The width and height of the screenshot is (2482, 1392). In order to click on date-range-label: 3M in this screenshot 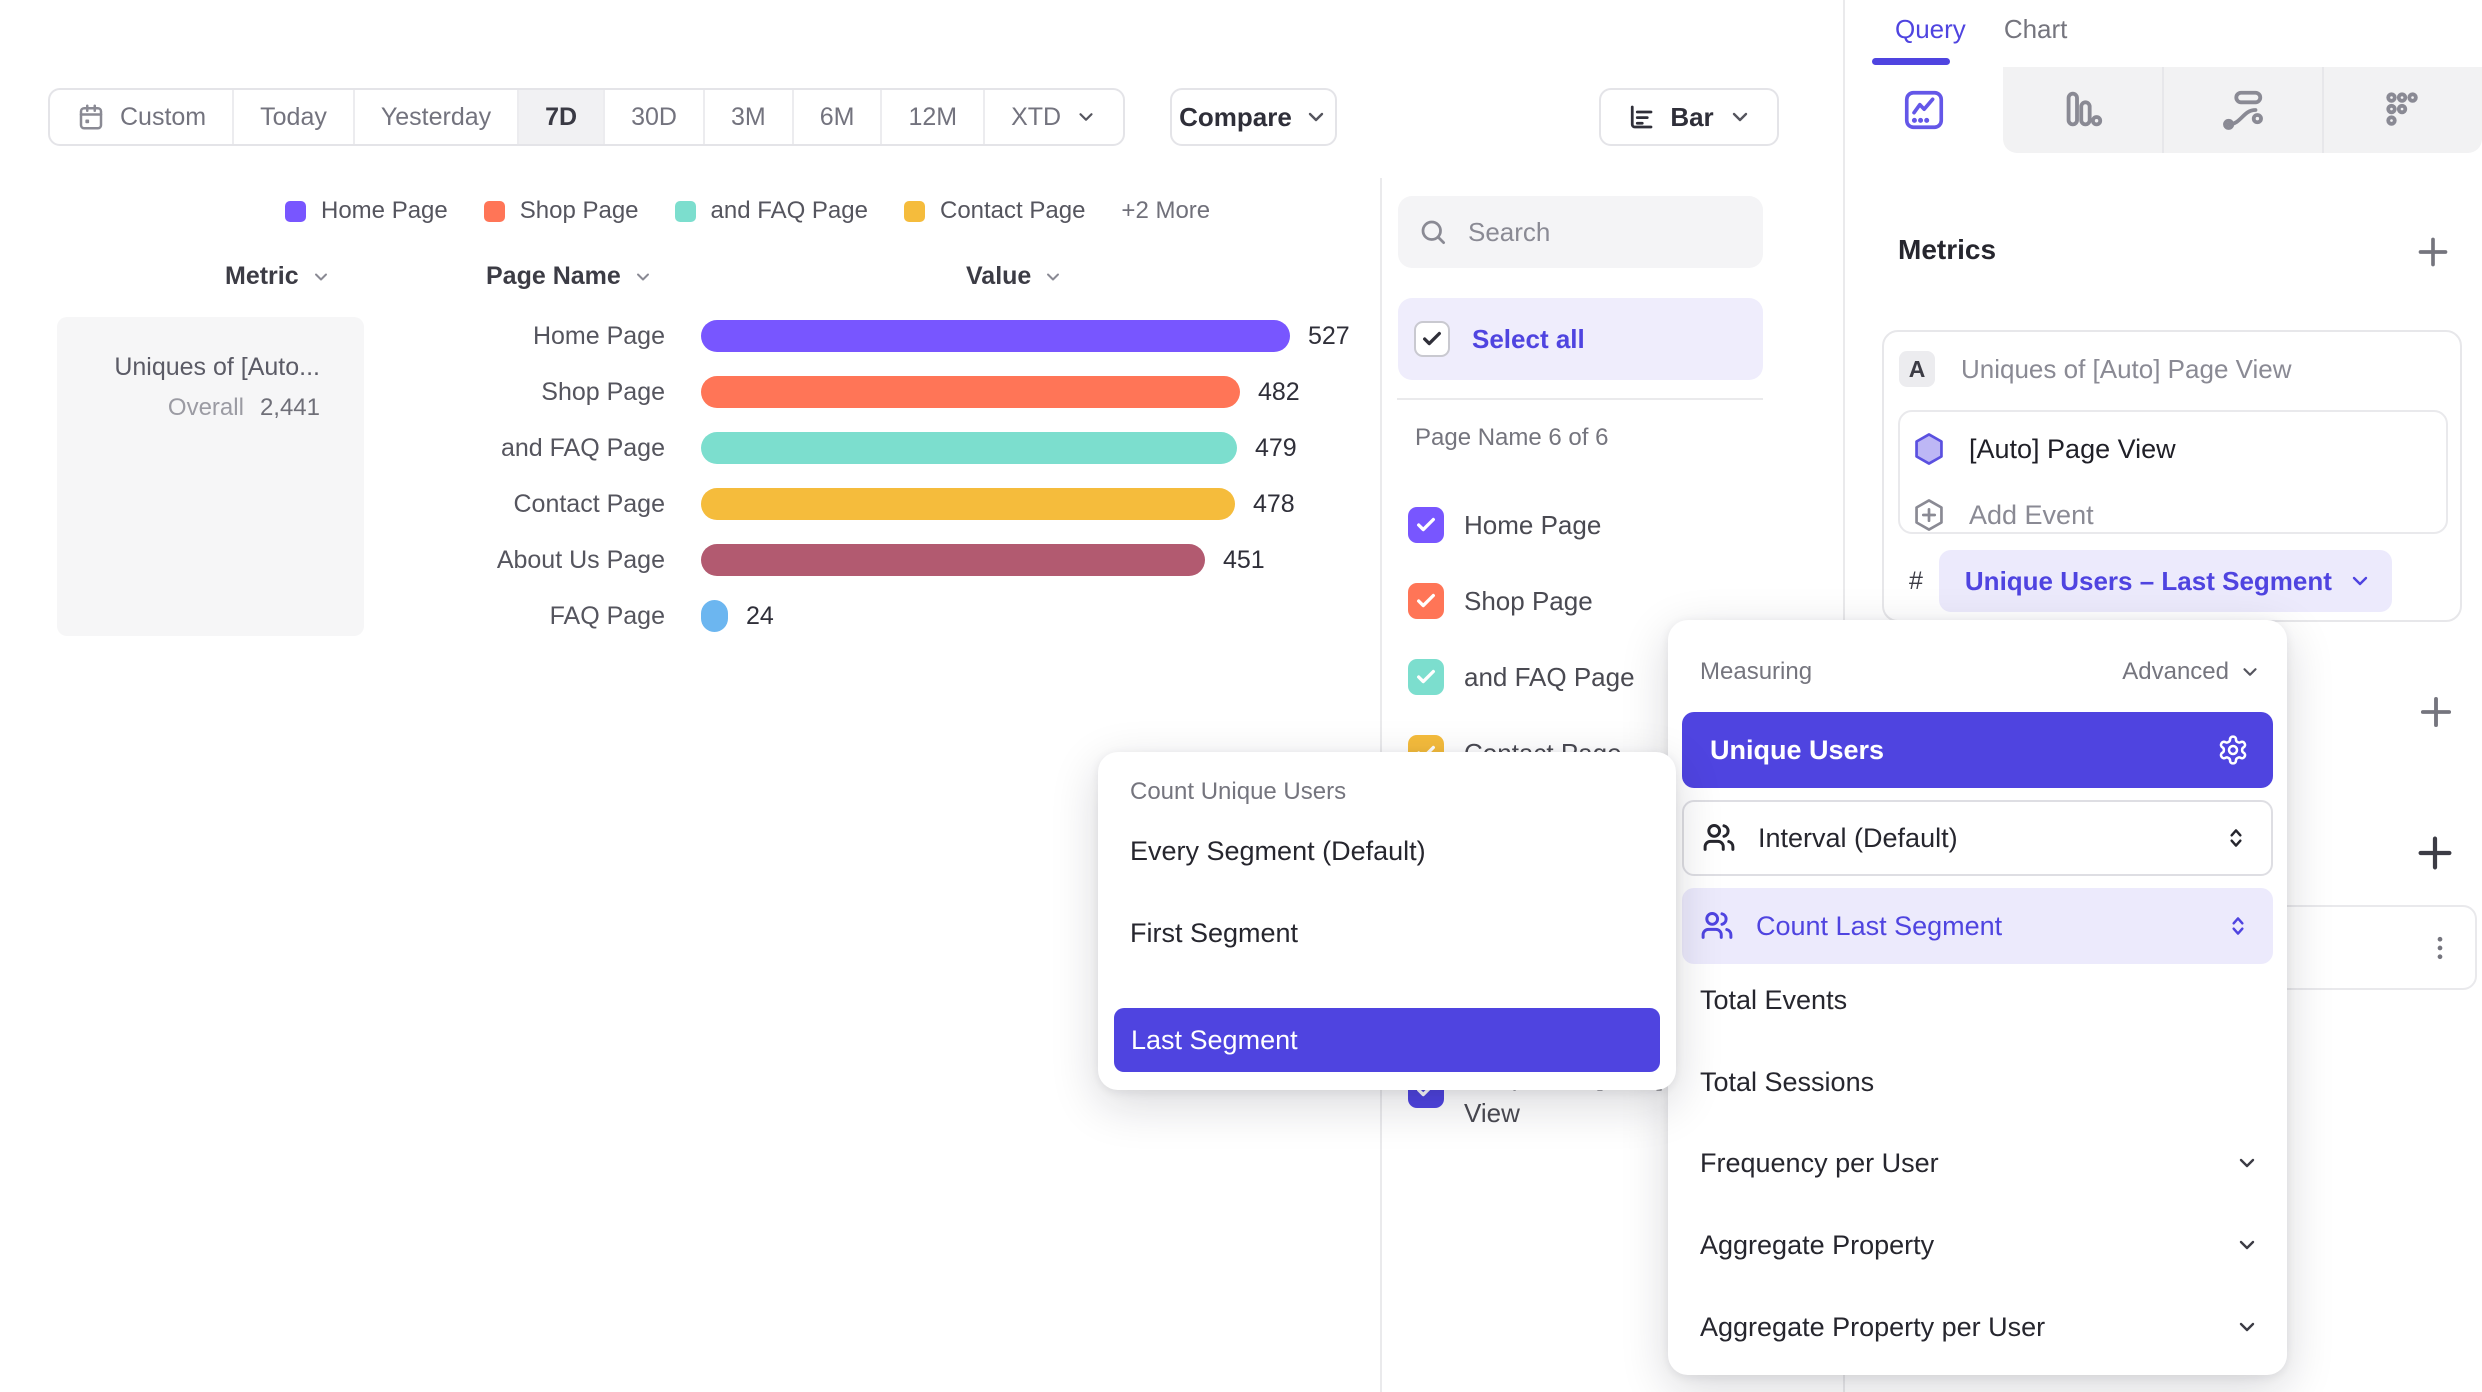, I will do `click(748, 116)`.